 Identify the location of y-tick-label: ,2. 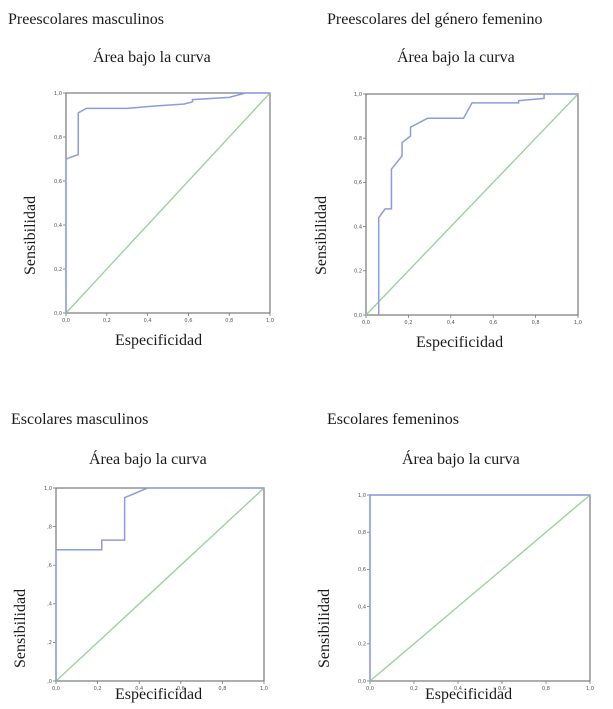
(49, 643).